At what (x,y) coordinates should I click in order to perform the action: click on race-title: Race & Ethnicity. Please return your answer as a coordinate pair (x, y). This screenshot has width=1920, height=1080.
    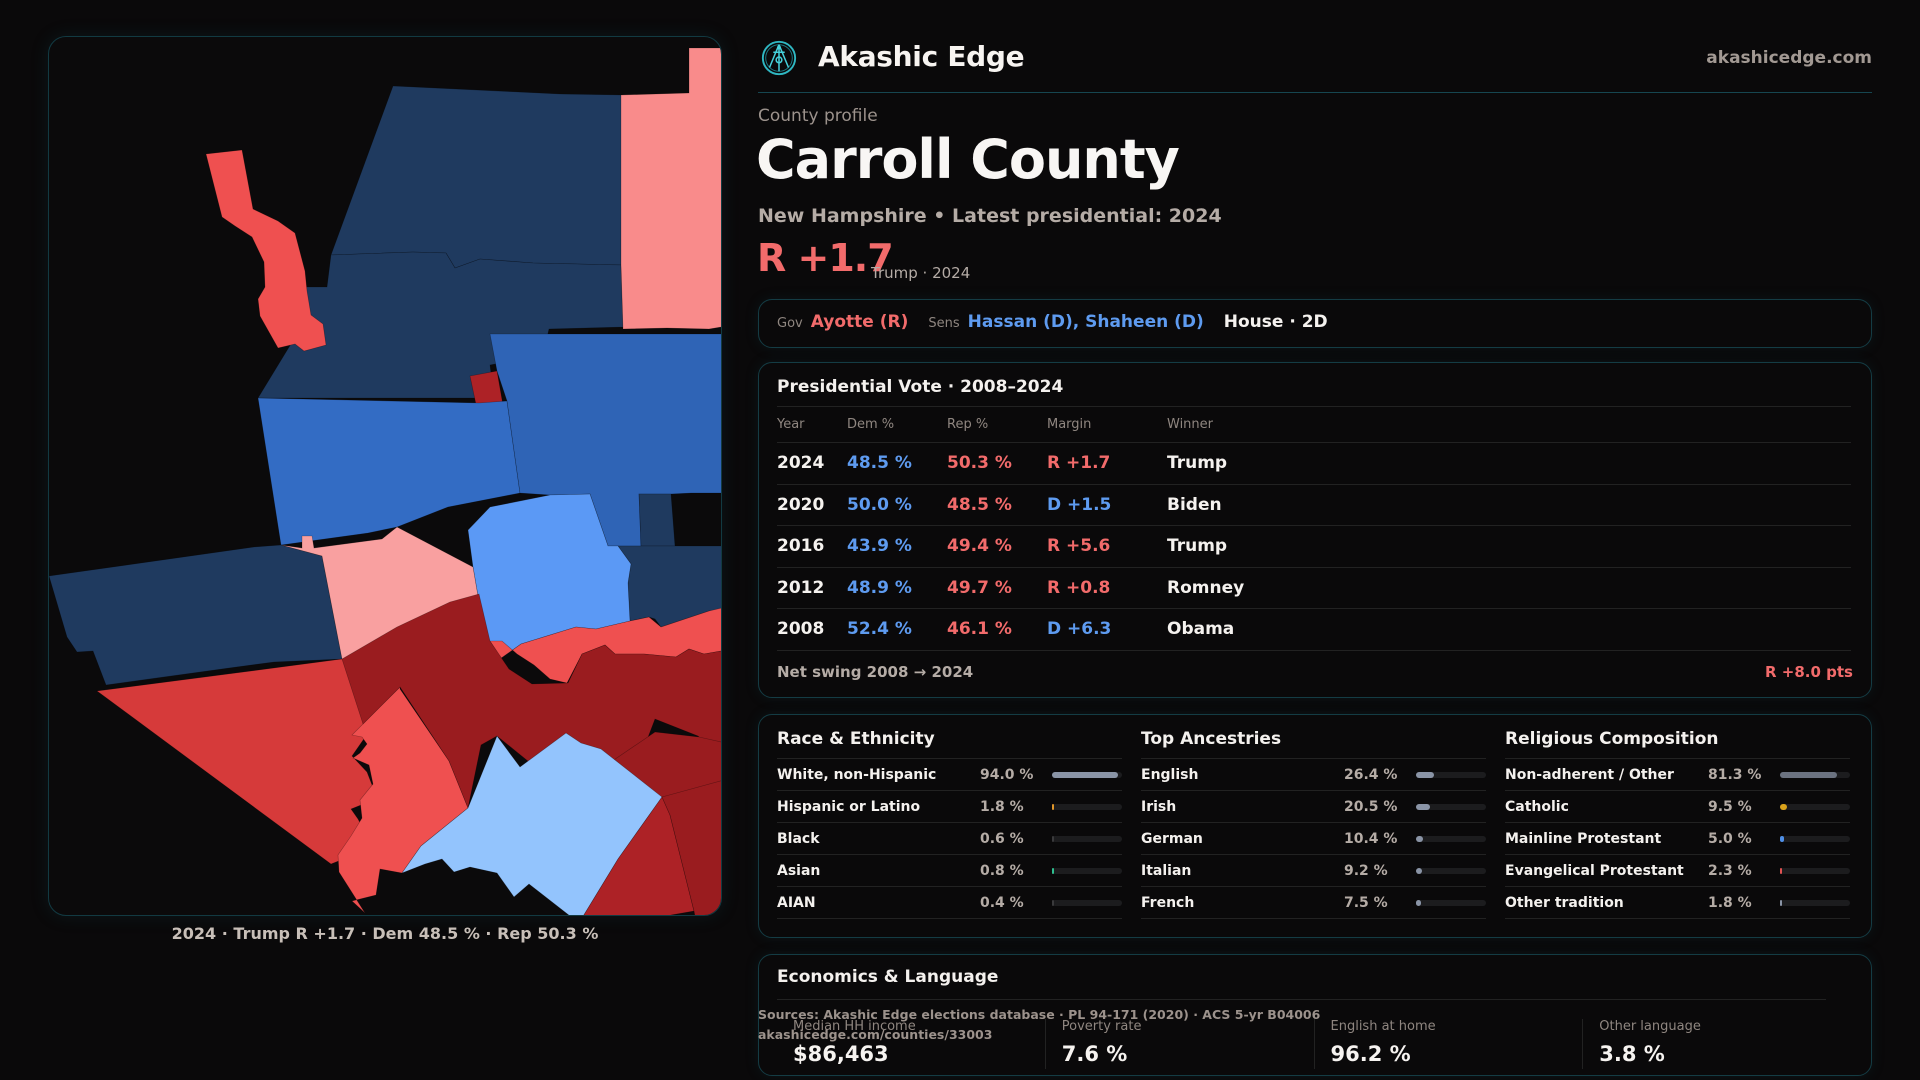
    Looking at the image, I should click on (856, 739).